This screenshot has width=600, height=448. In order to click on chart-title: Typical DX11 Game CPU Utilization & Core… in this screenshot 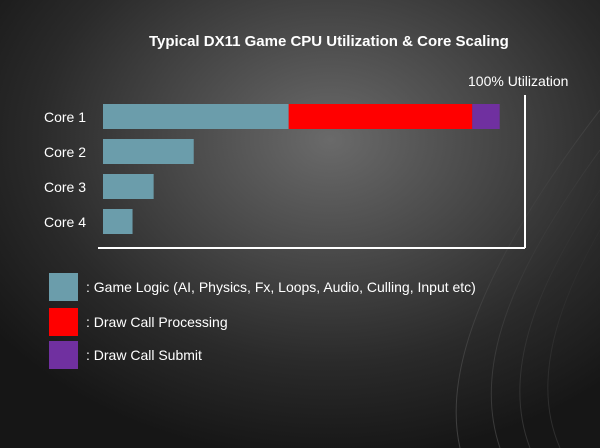, I will do `click(329, 41)`.